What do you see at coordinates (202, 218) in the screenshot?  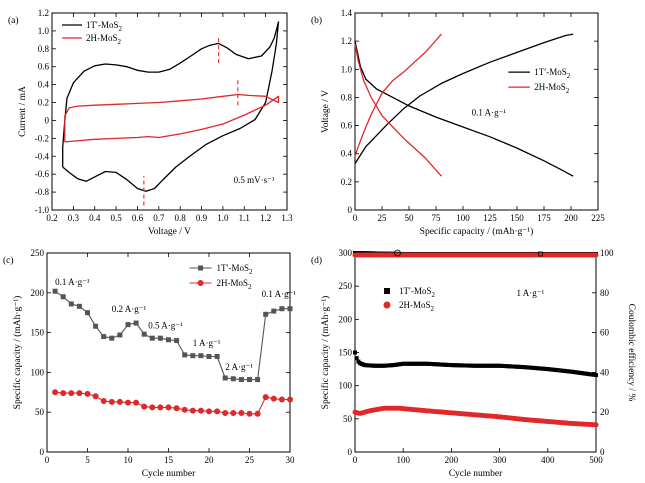 I see `x-tick-label: 0.9` at bounding box center [202, 218].